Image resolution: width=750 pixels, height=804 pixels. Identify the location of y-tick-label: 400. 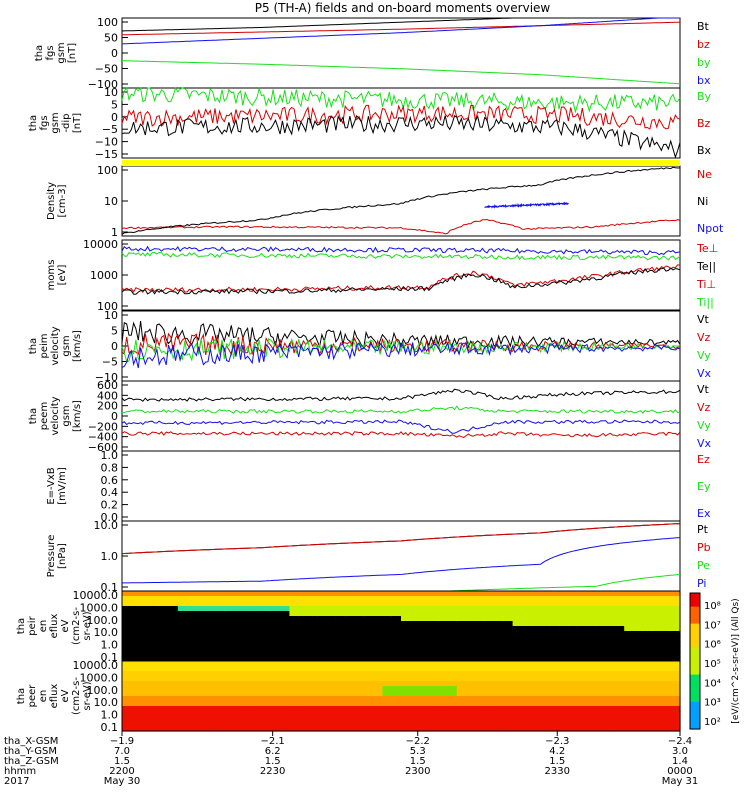
(107, 395).